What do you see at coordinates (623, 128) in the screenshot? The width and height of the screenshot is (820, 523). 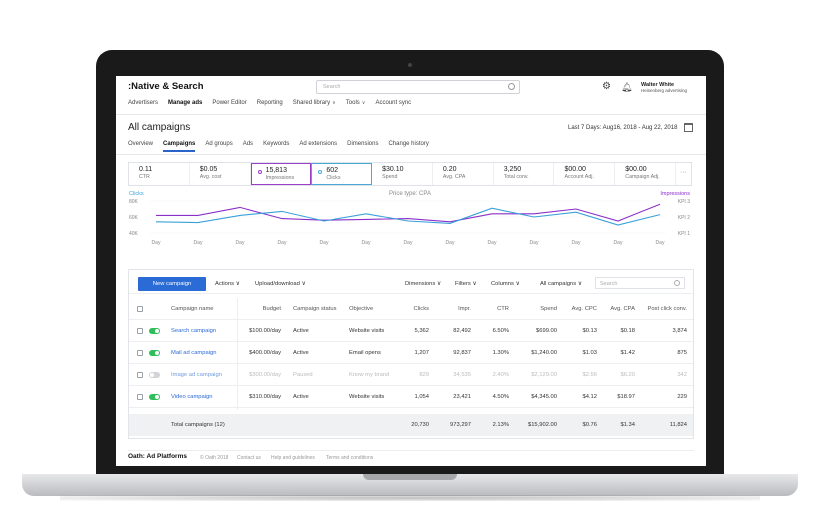 I see `date-range: Last 7 Days: Aug16, 2018 - Aug 22, 2018` at bounding box center [623, 128].